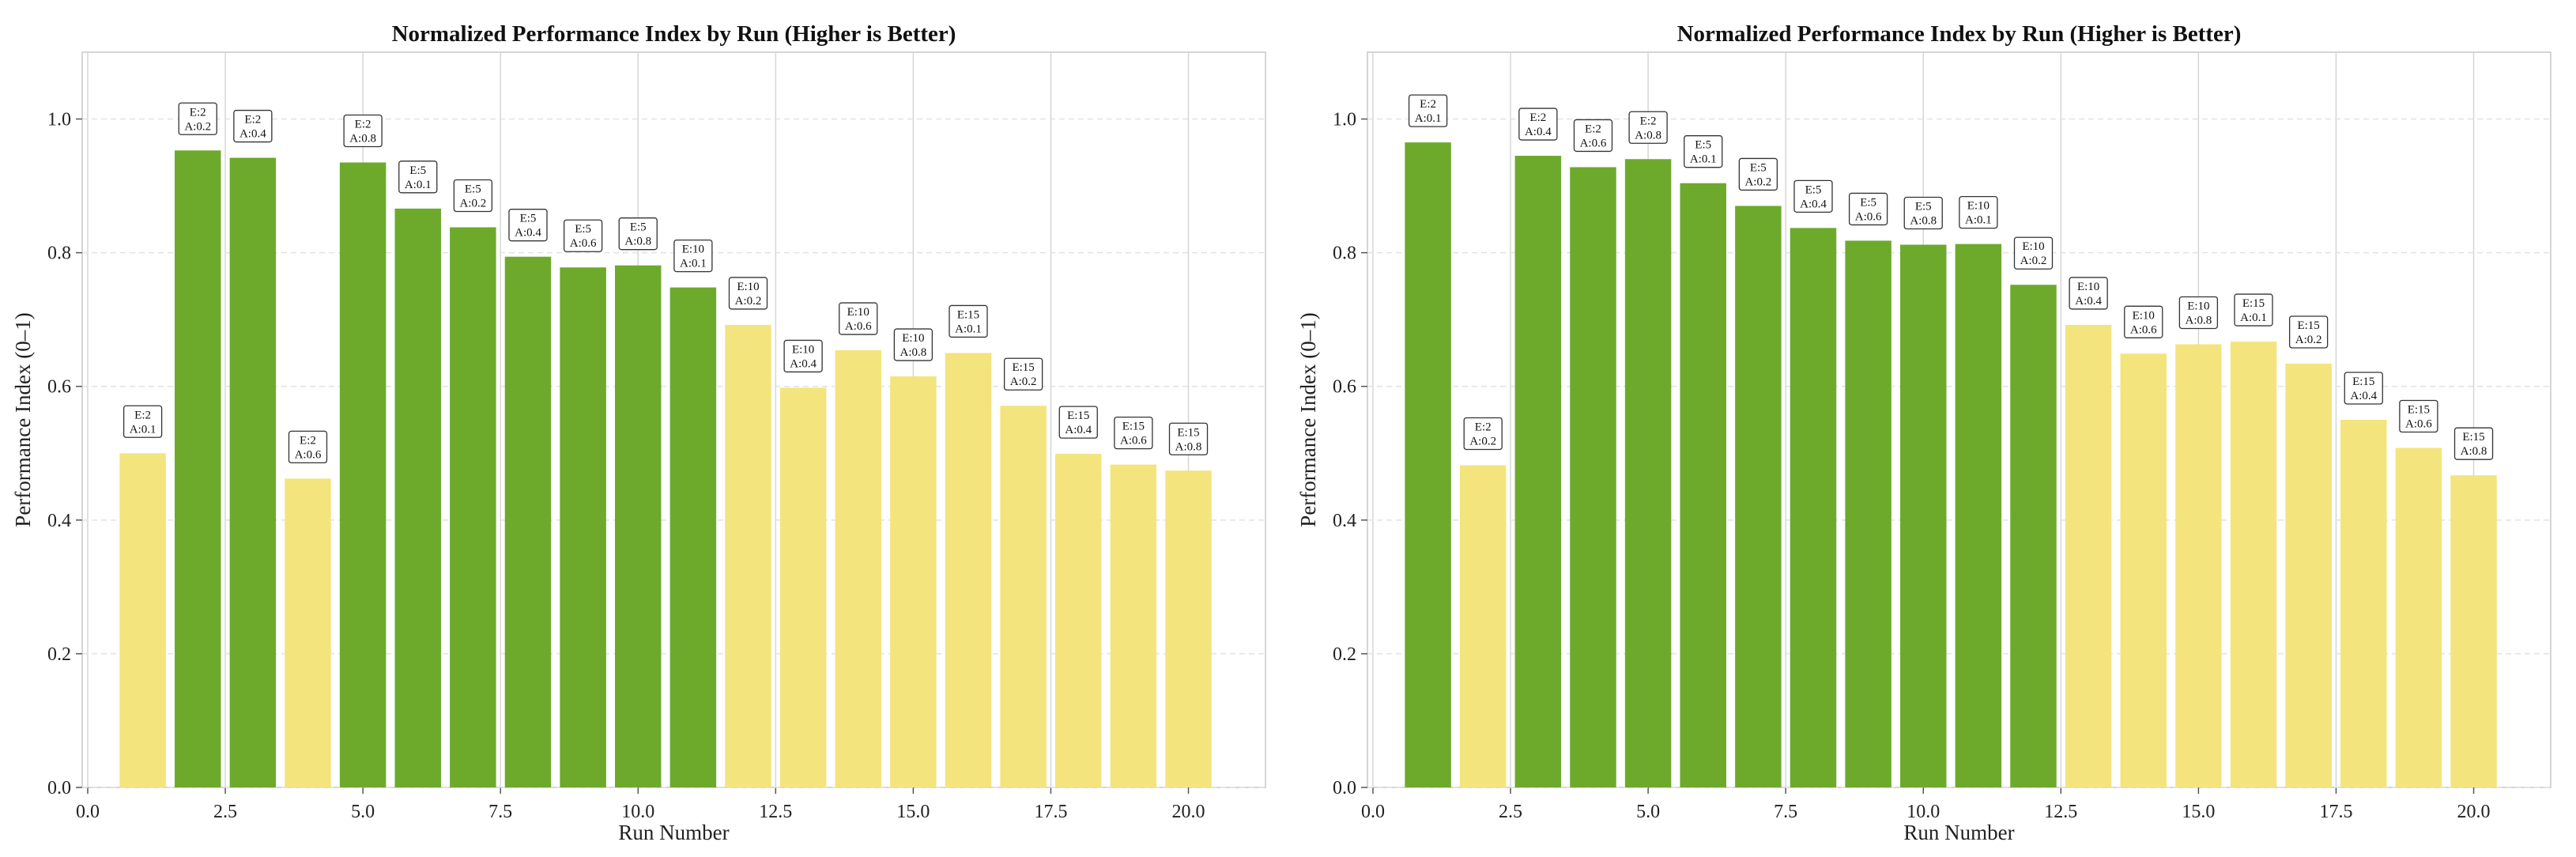 This screenshot has width=2576, height=857. Describe the element at coordinates (1510, 812) in the screenshot. I see `x-tick-label: 2.5` at that location.